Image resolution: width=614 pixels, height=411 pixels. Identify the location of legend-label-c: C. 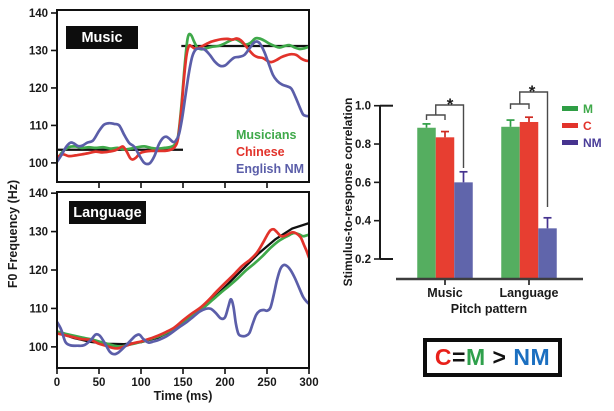
(587, 125).